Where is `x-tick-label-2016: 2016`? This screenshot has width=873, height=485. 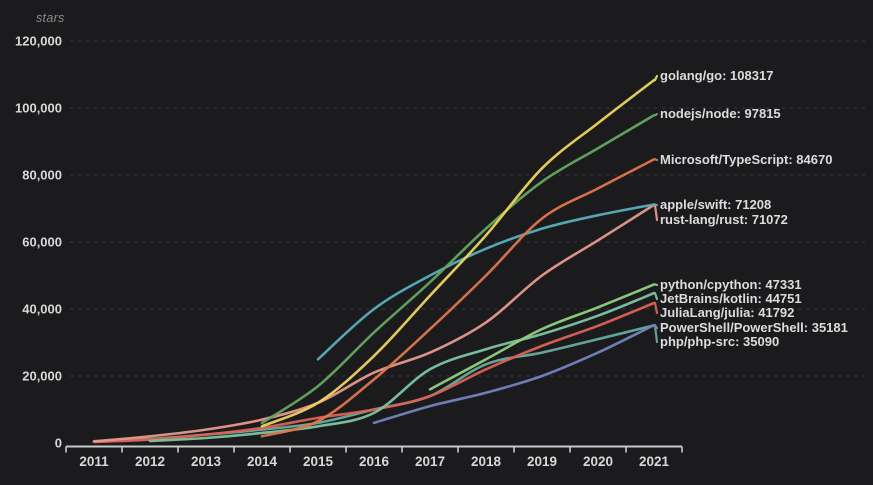 x-tick-label-2016: 2016 is located at coordinates (374, 461).